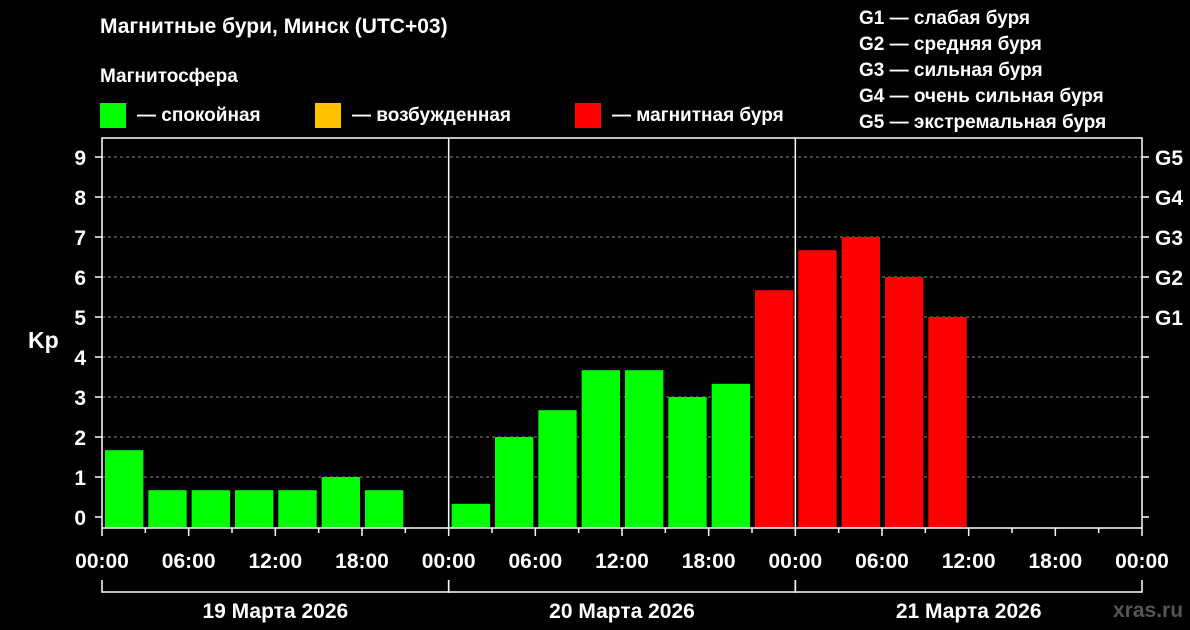 The height and width of the screenshot is (630, 1190). What do you see at coordinates (431, 115) in the screenshot?
I see `legend-label-active: — возбужденная` at bounding box center [431, 115].